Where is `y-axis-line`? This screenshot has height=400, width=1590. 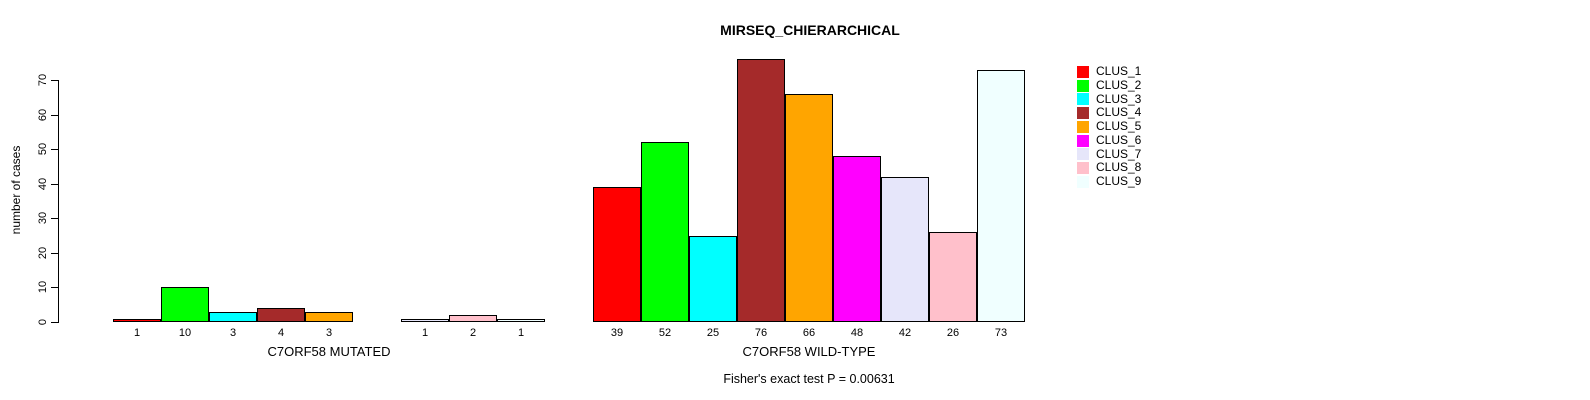
y-axis-line is located at coordinates (58, 201).